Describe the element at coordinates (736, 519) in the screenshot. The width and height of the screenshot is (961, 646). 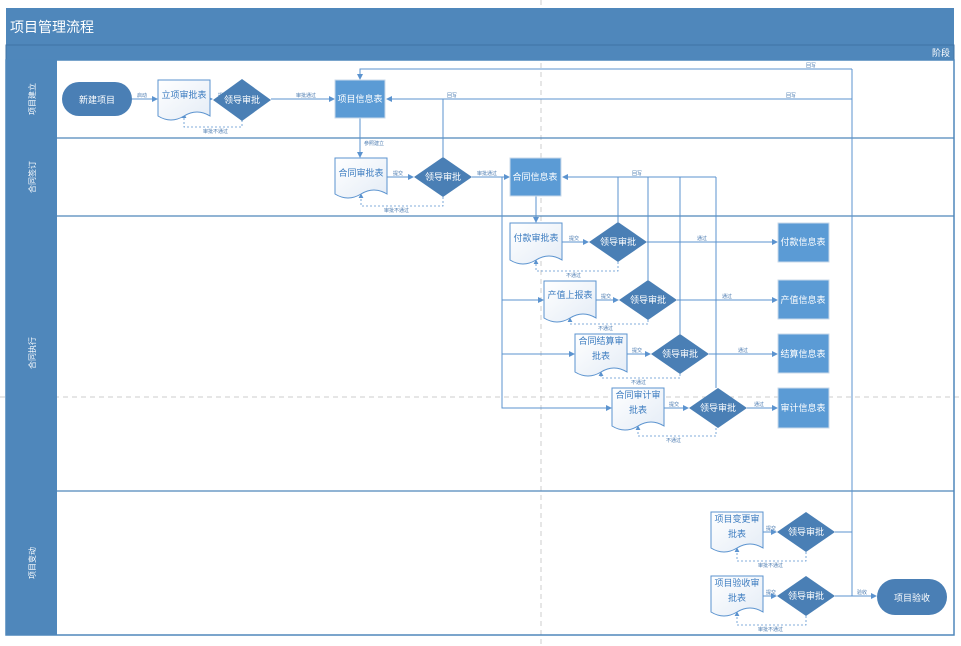
I see `doc-label: 项目变更审` at that location.